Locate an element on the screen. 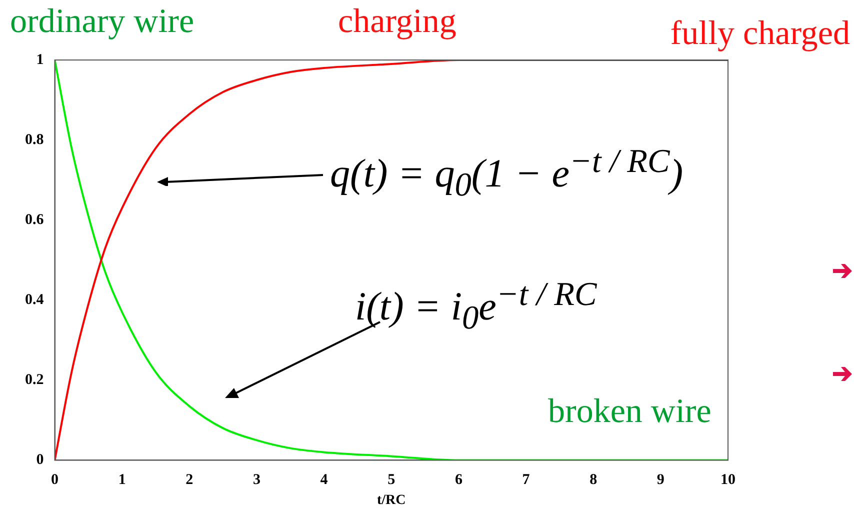 The width and height of the screenshot is (854, 509). x-tick-label: 0 is located at coordinates (54, 480).